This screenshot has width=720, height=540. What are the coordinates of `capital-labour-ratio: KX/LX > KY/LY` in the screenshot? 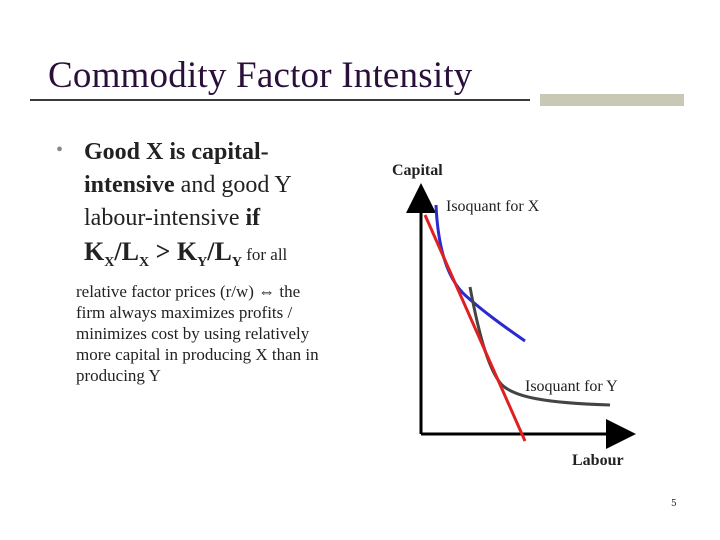 It's located at (163, 253).